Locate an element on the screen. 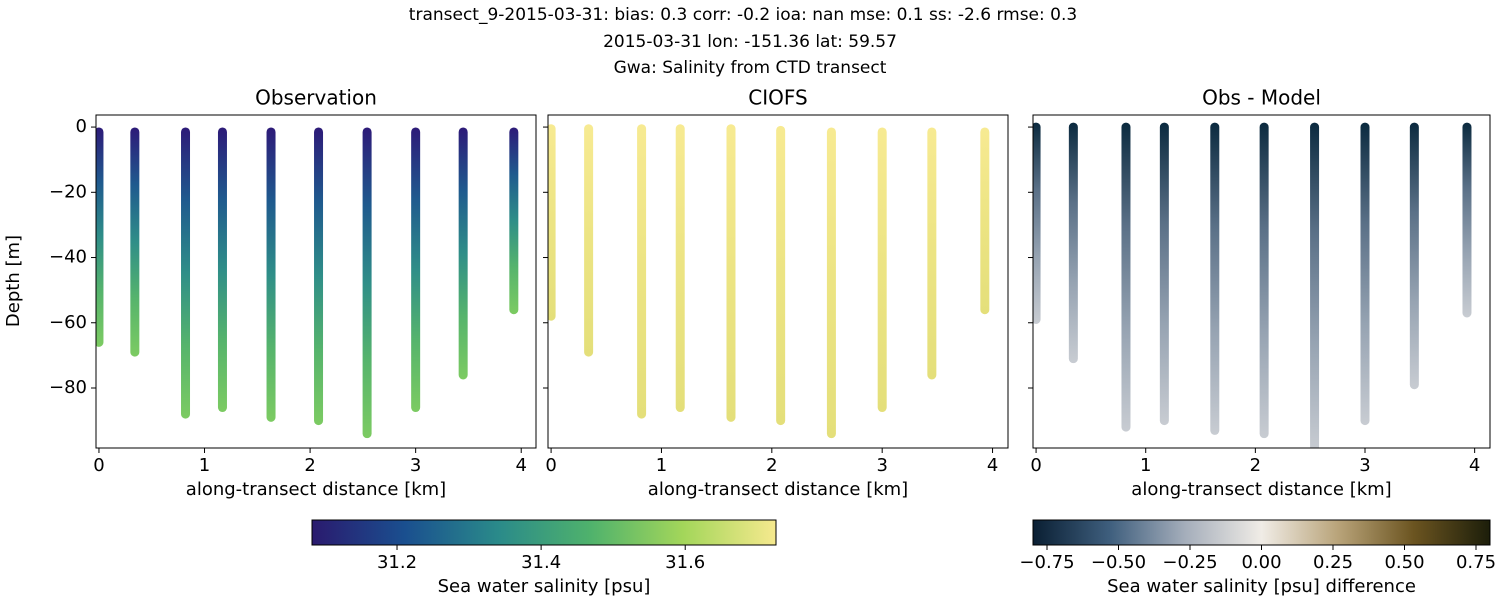 This screenshot has width=1500, height=600. colorbar-label: Sea water salinity [psu] difference is located at coordinates (1261, 586).